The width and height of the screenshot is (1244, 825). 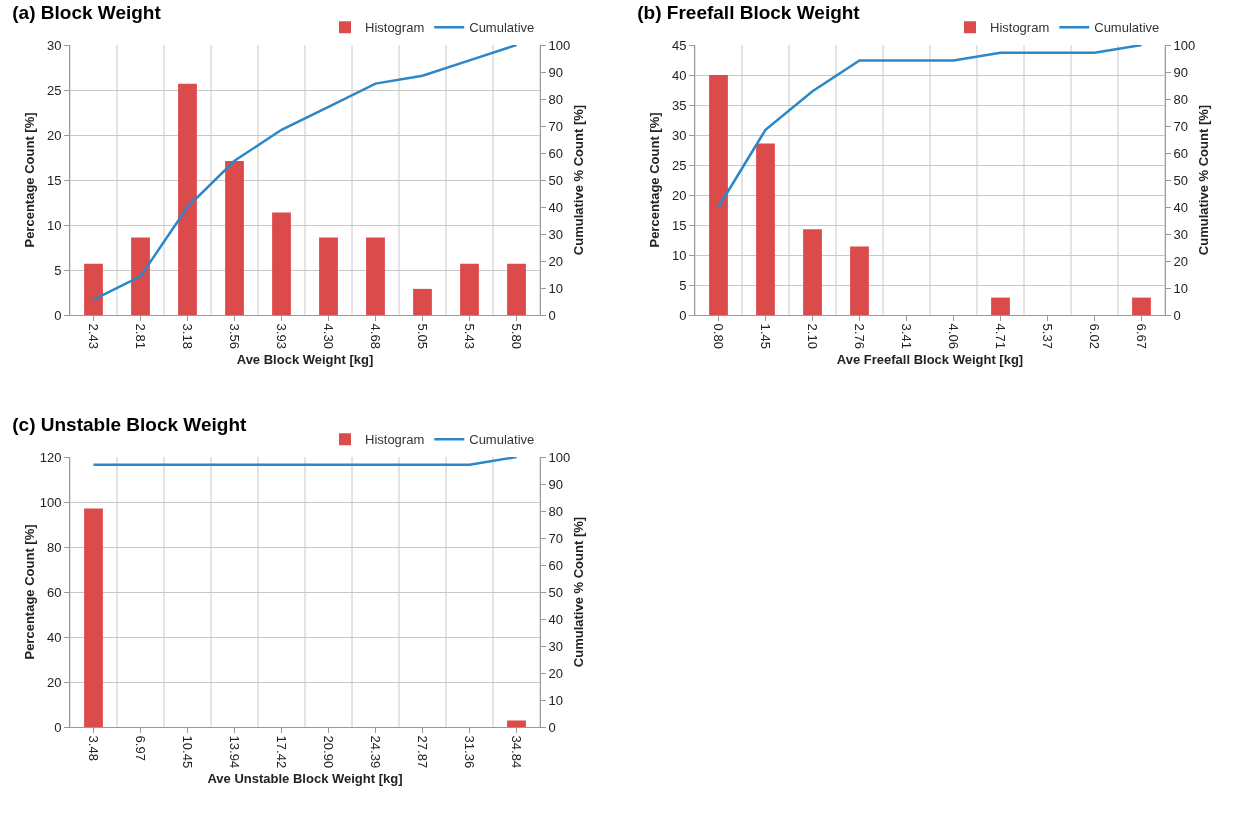 What do you see at coordinates (141, 748) in the screenshot?
I see `x-tick-label: 6.97` at bounding box center [141, 748].